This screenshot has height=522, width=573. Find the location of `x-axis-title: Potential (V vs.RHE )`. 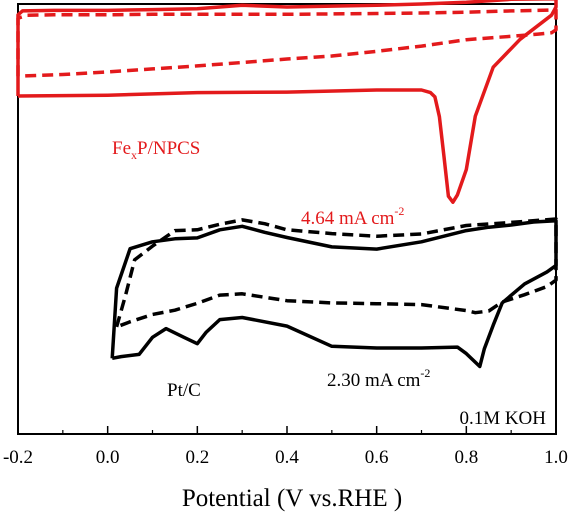

x-axis-title: Potential (V vs.RHE ) is located at coordinates (292, 498).